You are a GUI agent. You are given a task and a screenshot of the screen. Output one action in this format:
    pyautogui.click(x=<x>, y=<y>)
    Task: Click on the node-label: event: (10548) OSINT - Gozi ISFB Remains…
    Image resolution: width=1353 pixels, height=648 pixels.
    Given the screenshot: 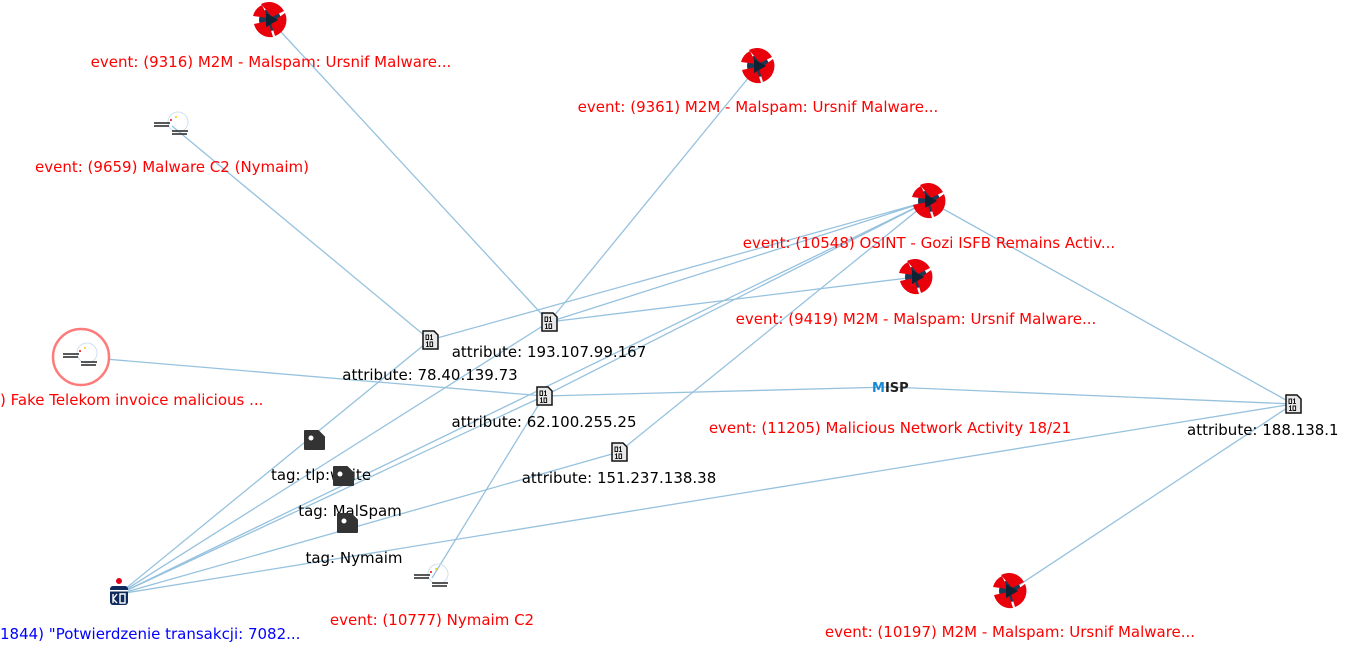 What is the action you would take?
    pyautogui.click(x=929, y=243)
    